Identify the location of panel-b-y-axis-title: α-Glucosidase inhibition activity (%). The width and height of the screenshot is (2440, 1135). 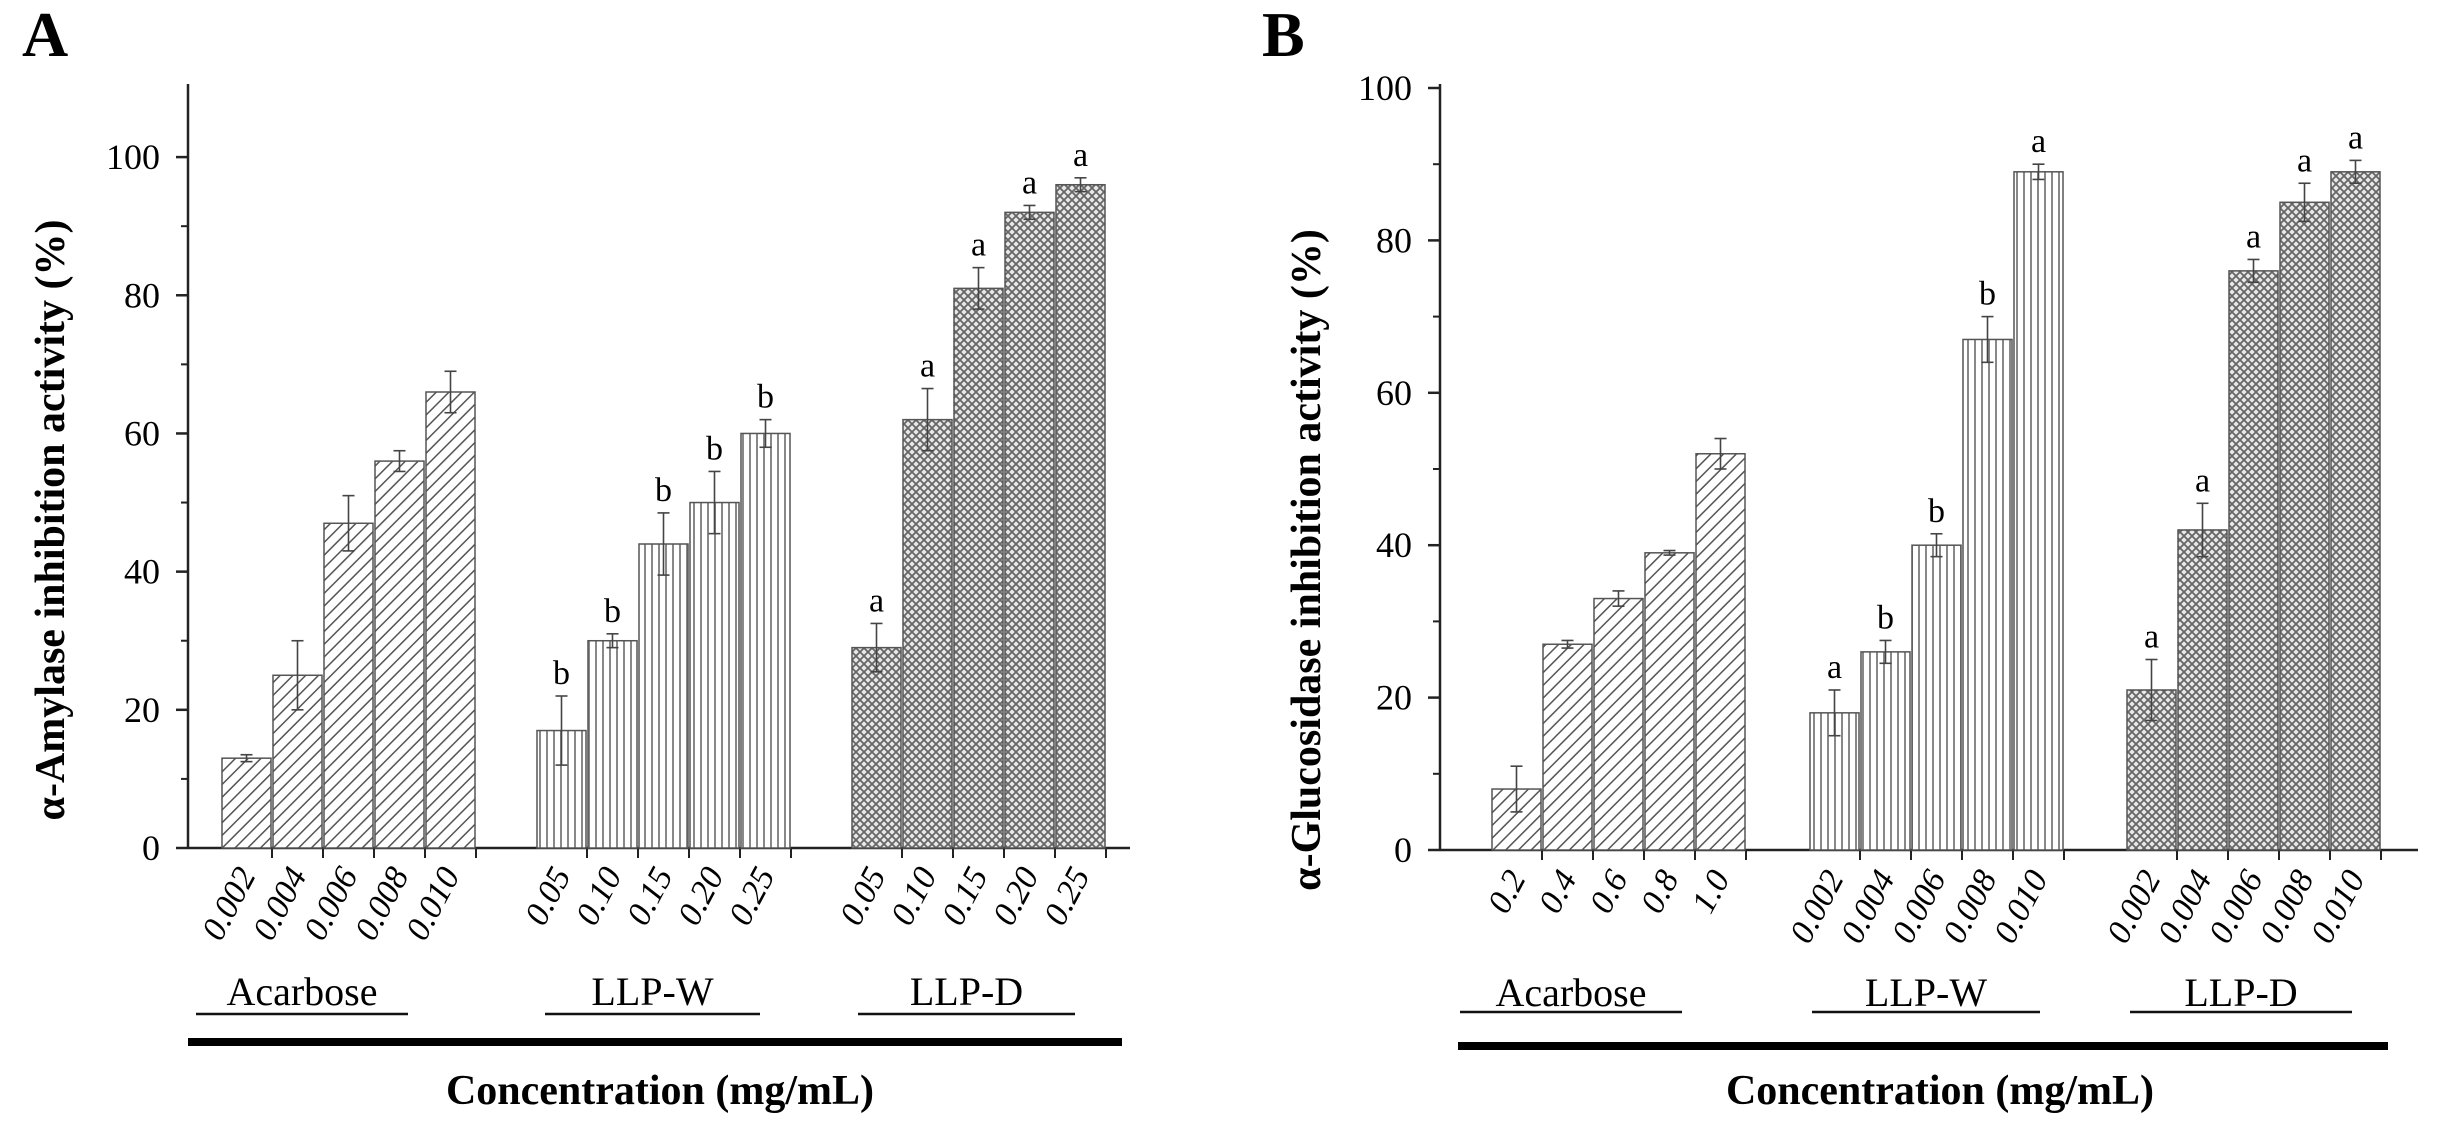
(1307, 560).